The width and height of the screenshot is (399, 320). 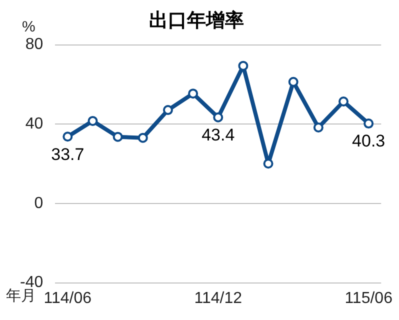 What do you see at coordinates (68, 298) in the screenshot?
I see `x-tick-label: 114/06` at bounding box center [68, 298].